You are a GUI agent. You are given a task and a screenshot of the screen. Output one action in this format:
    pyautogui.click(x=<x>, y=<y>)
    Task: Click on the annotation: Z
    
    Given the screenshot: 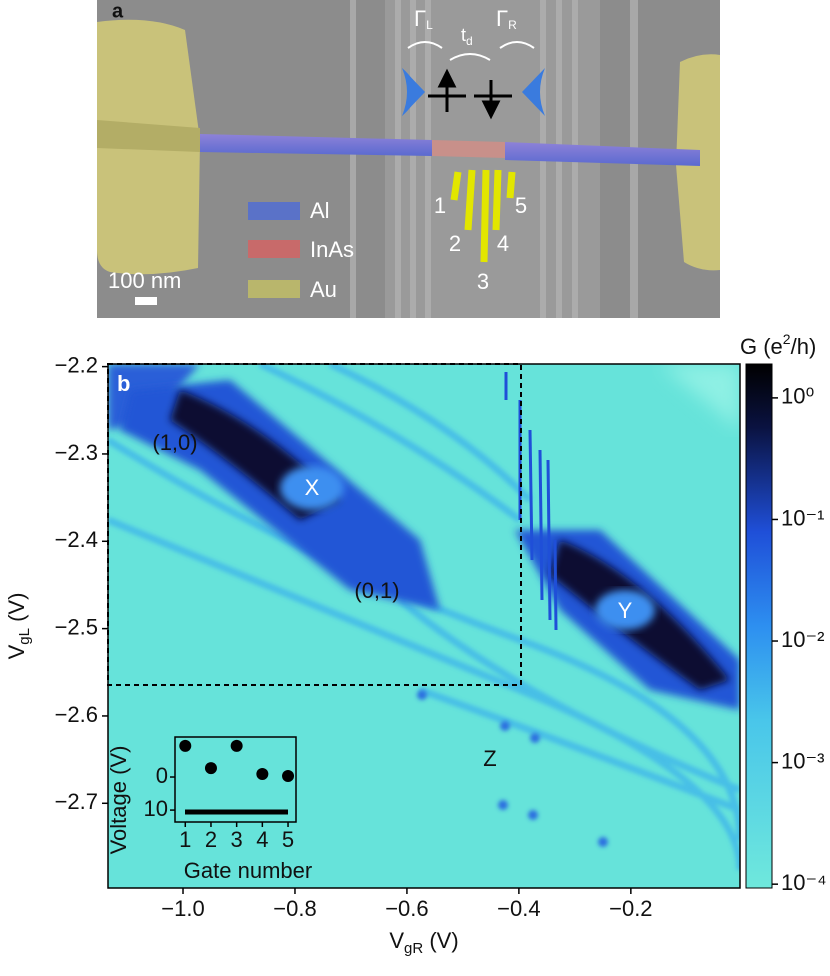 What is the action you would take?
    pyautogui.click(x=489, y=758)
    